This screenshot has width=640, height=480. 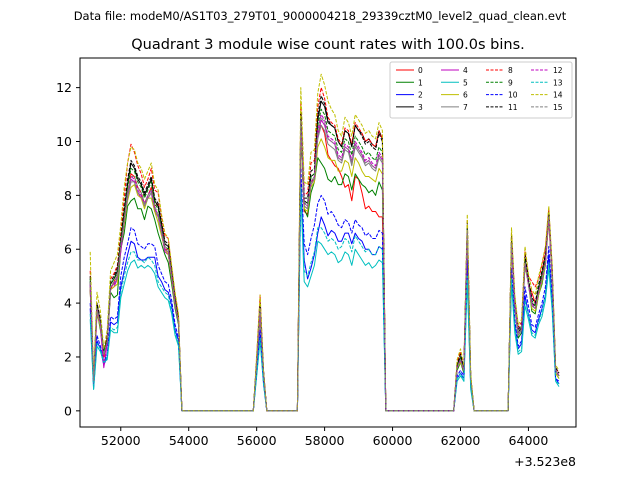 I want to click on x-offset-text: +3.523e8, so click(x=545, y=461).